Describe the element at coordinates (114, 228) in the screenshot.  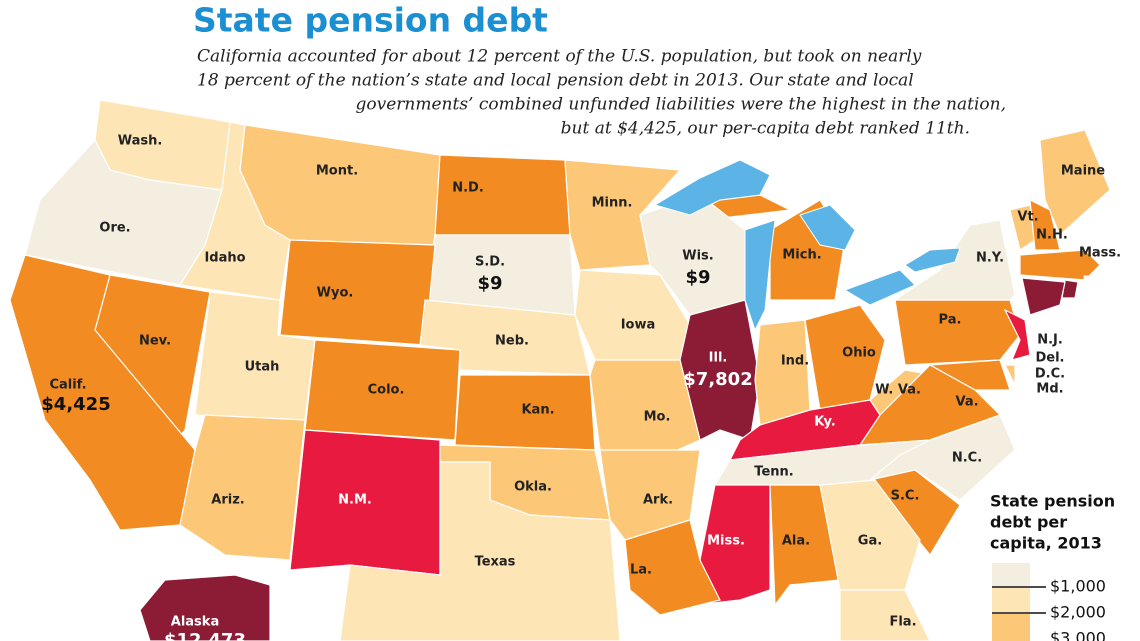
I see `state-name: Ore.` at that location.